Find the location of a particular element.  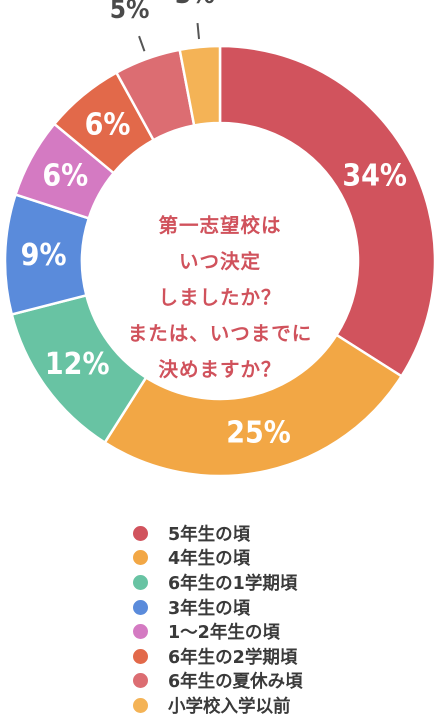

slice-label-3: 12% is located at coordinates (77, 364).